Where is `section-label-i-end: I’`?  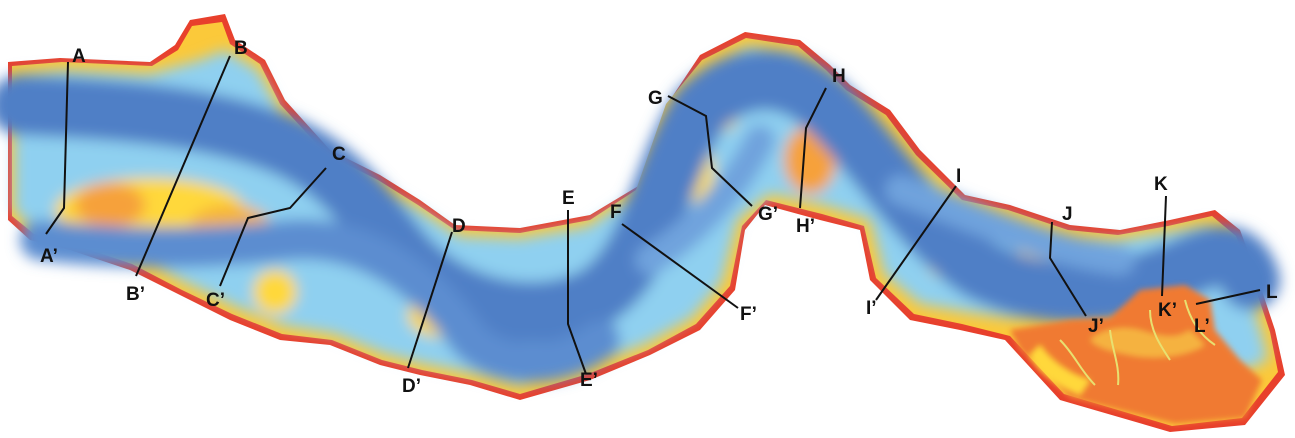 section-label-i-end: I’ is located at coordinates (871, 308).